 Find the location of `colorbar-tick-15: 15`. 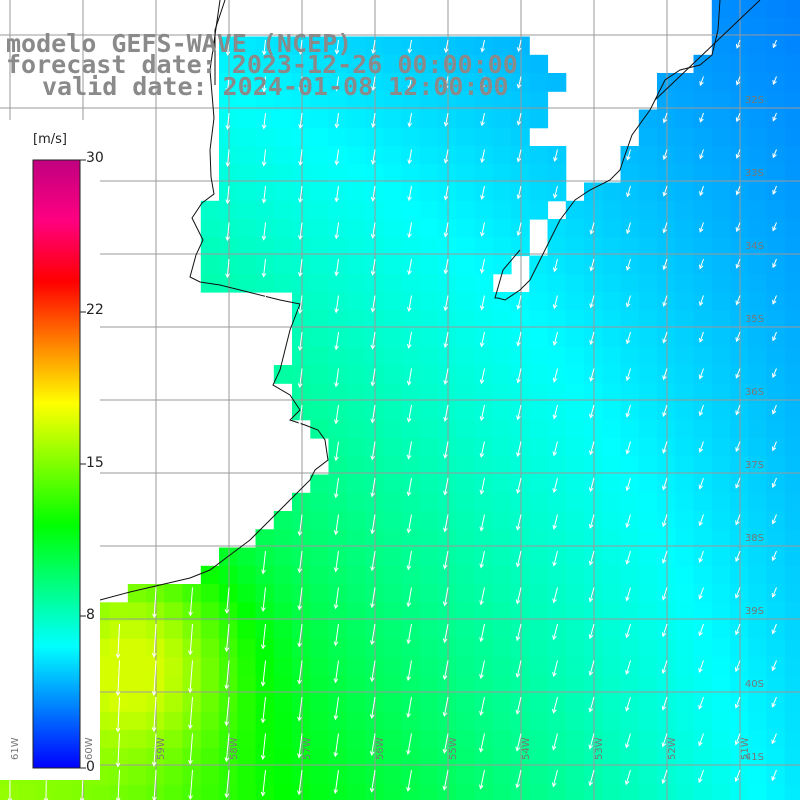

colorbar-tick-15: 15 is located at coordinates (95, 463).